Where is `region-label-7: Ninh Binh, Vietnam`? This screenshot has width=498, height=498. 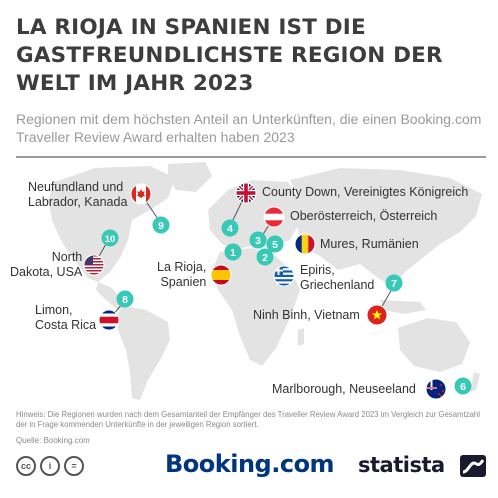 region-label-7: Ninh Binh, Vietnam is located at coordinates (306, 315).